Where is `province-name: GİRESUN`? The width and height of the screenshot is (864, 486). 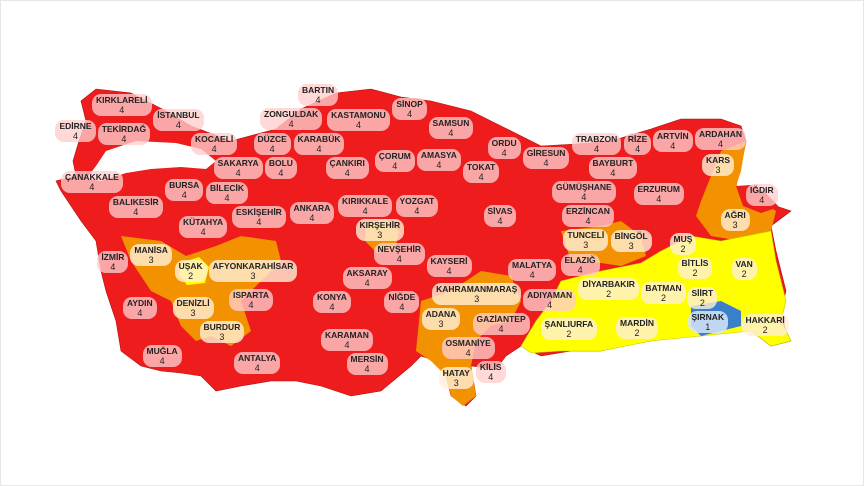
province-name: GİRESUN is located at coordinates (546, 153).